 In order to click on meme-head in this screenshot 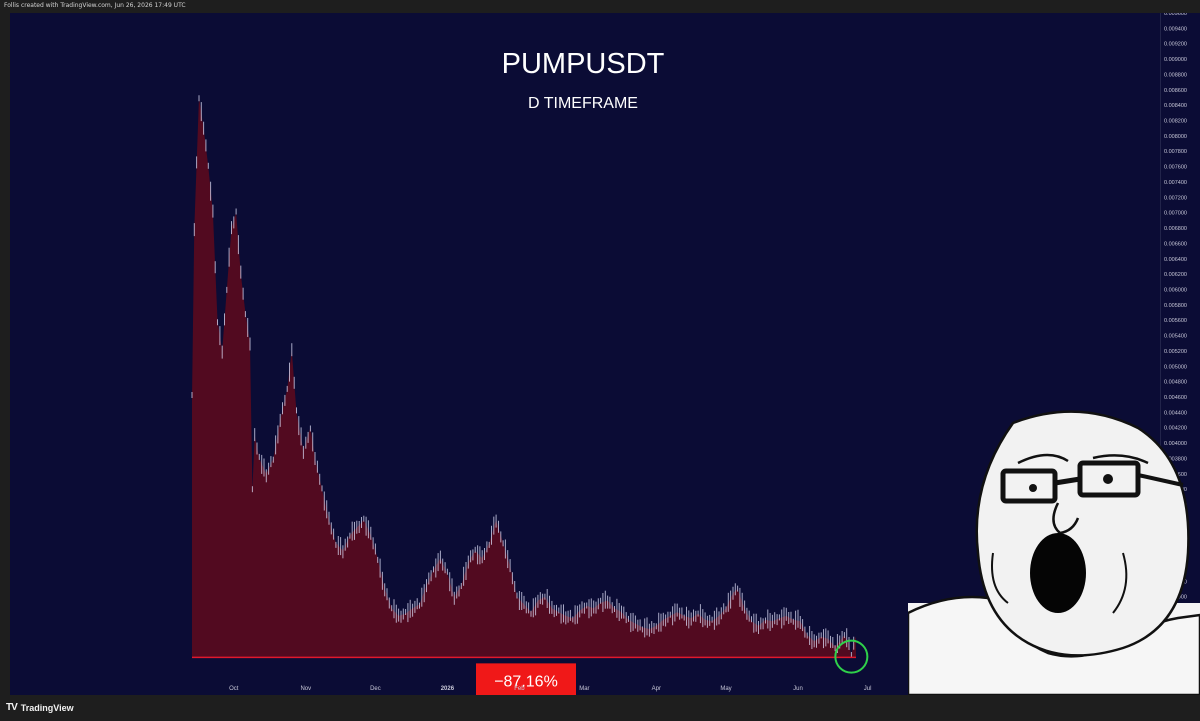, I will do `click(1082, 533)`.